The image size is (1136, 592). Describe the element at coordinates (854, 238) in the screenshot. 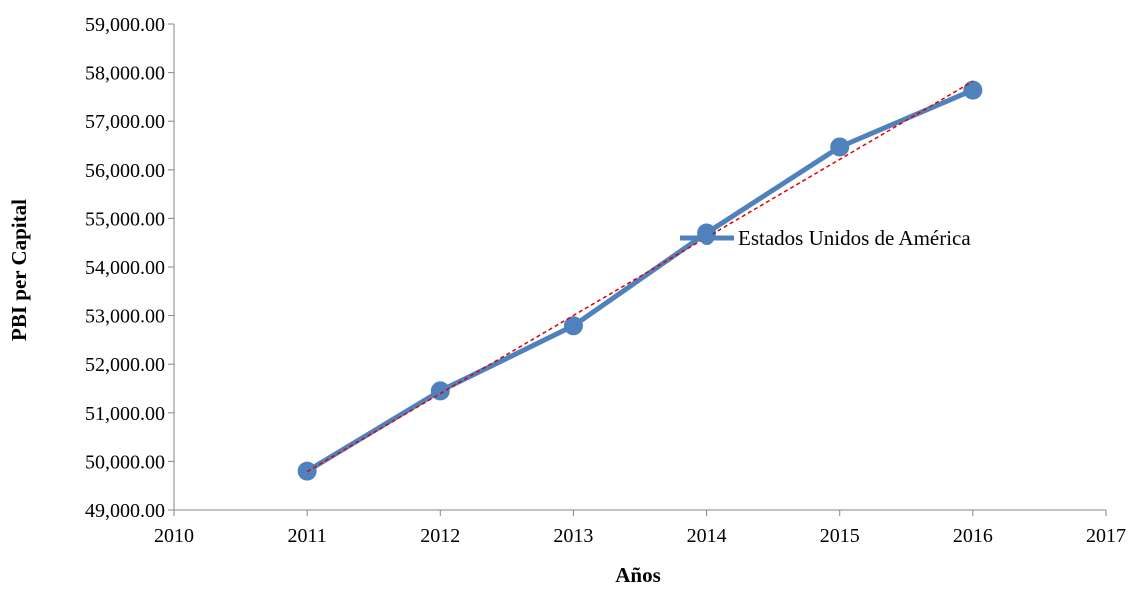

I see `legend-label: Estados Unidos de América` at that location.